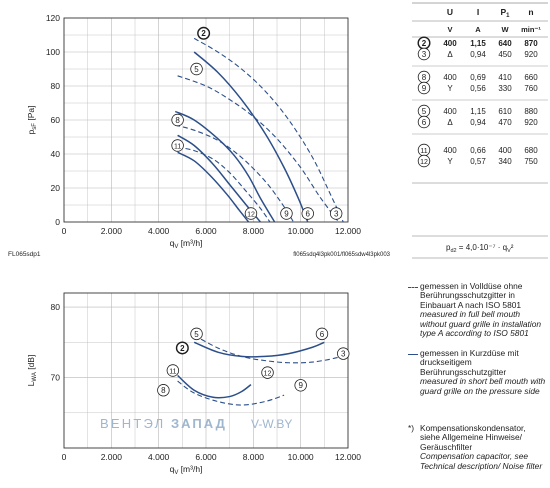  I want to click on table-cell-p: 450, so click(505, 54).